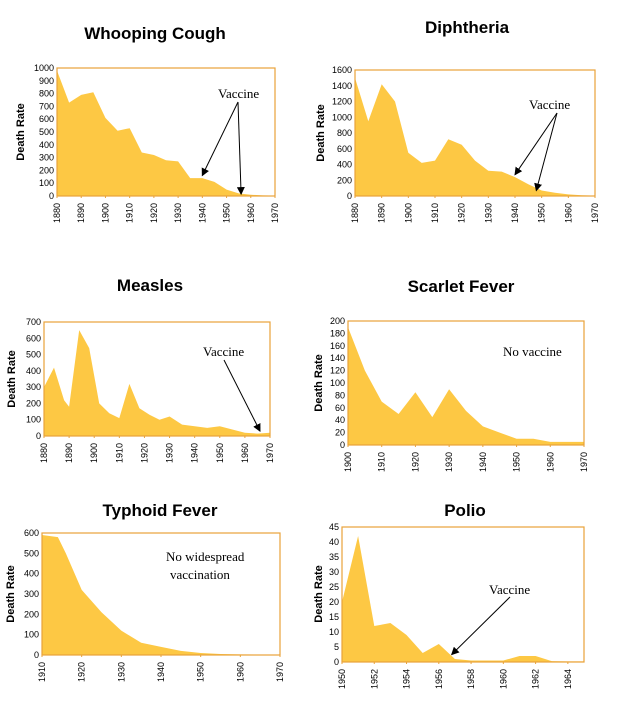  I want to click on chart-title: Measles, so click(150, 285).